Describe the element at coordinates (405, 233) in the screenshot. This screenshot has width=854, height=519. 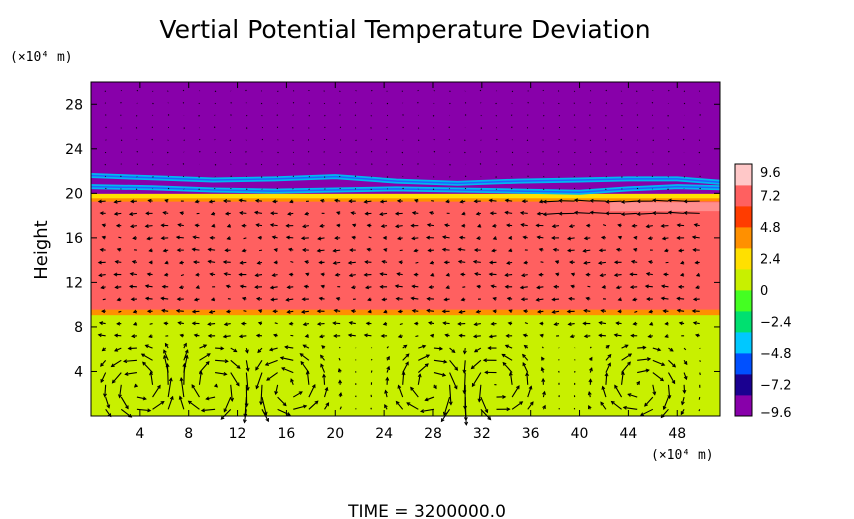
I see `heatmap-band` at that location.